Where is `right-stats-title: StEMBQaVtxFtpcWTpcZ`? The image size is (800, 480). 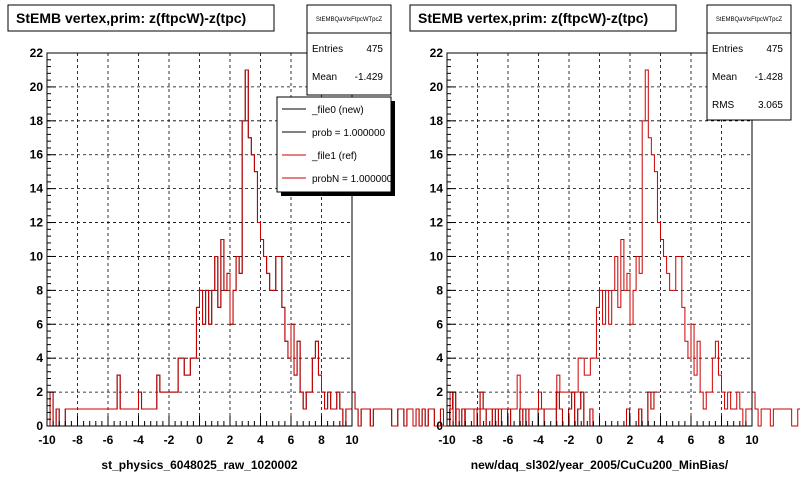
right-stats-title: StEMBQaVtxFtpcWTpcZ is located at coordinates (749, 20).